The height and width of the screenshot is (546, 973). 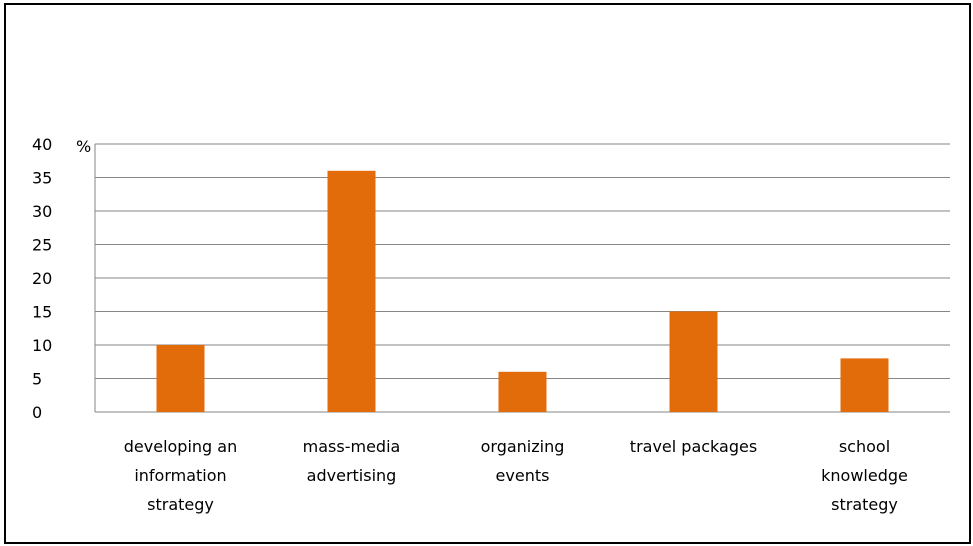 I want to click on x-category-label-line: events, so click(x=523, y=475).